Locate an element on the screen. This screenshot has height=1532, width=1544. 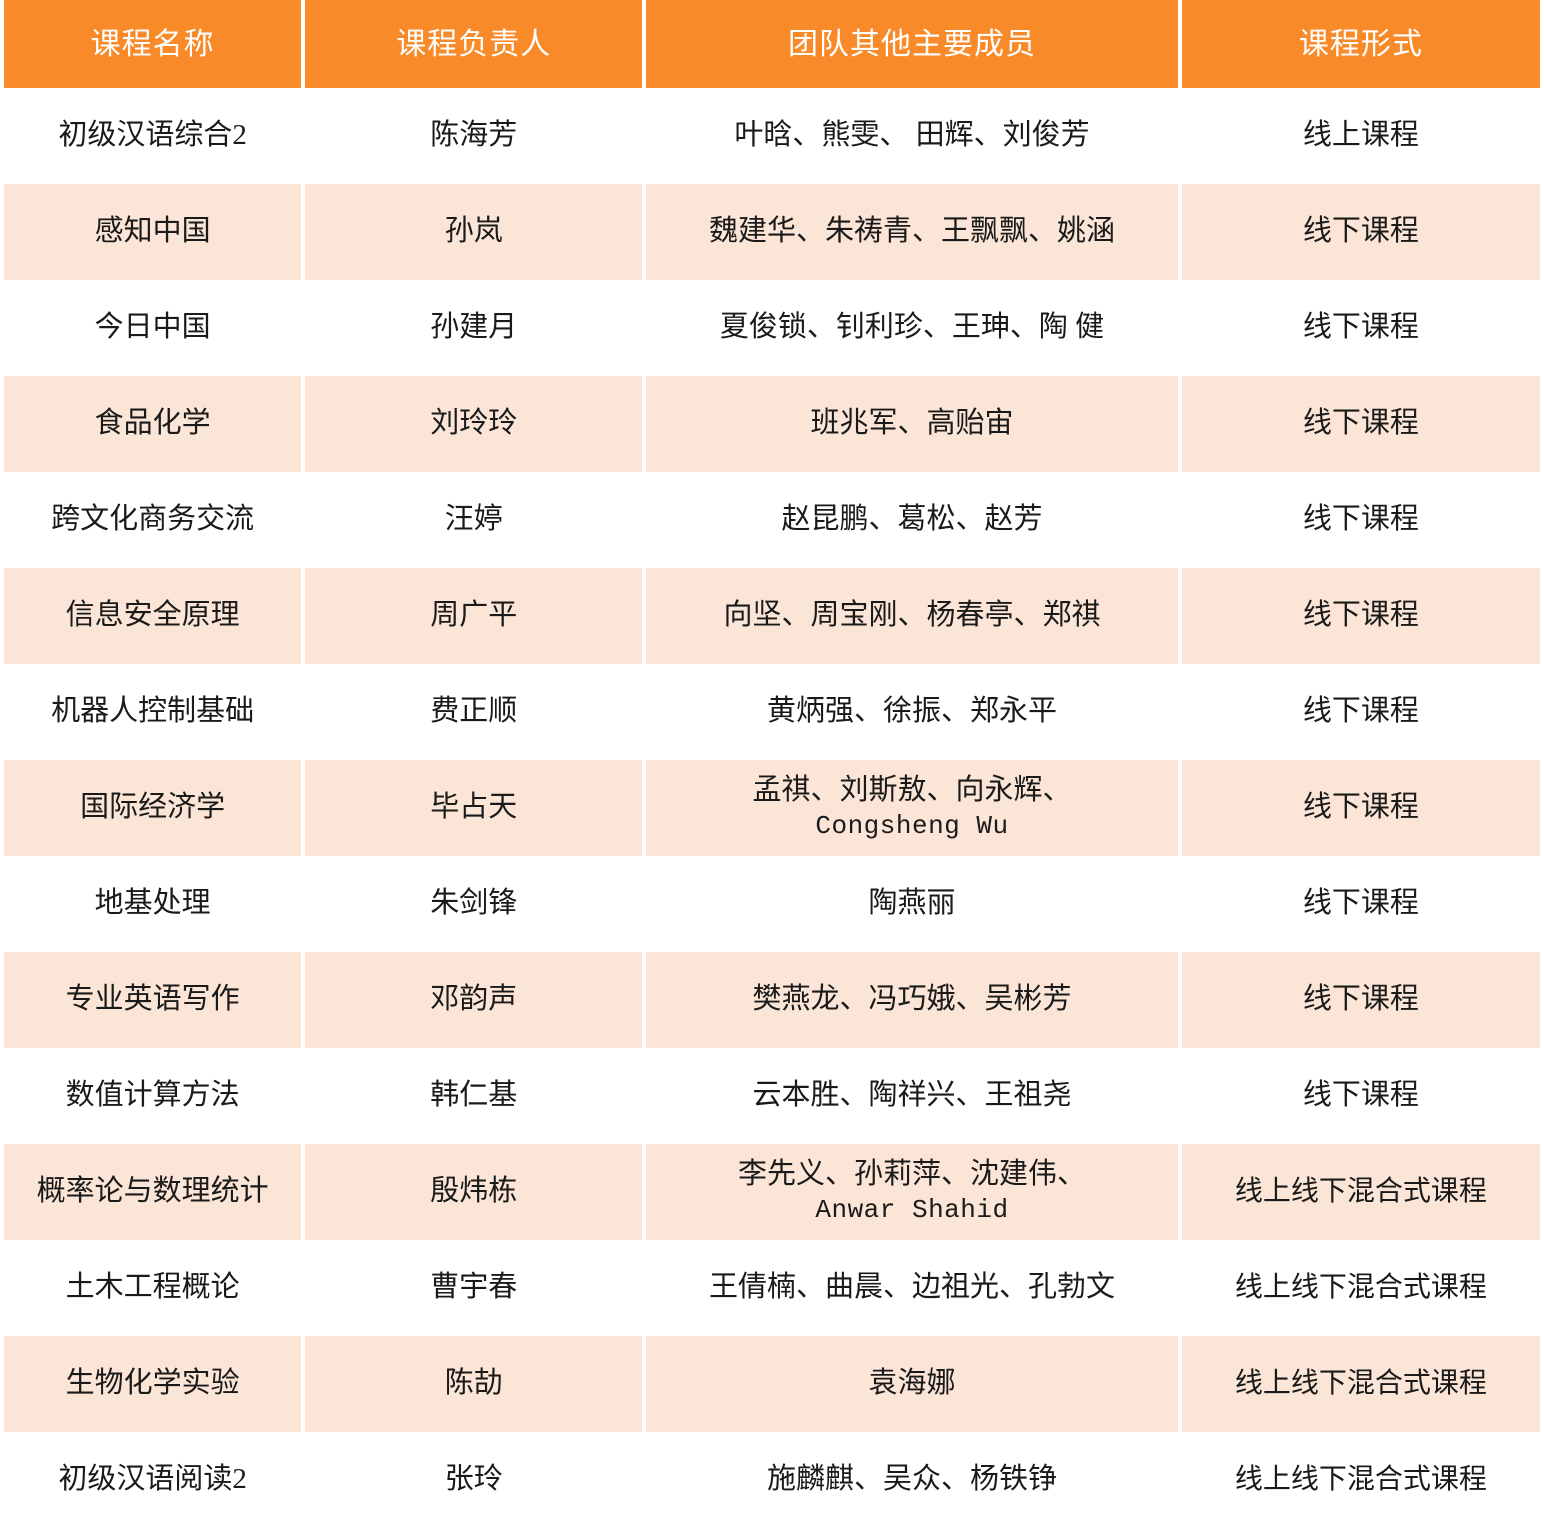
cell-course-leader: 孙岚 is located at coordinates (474, 232).